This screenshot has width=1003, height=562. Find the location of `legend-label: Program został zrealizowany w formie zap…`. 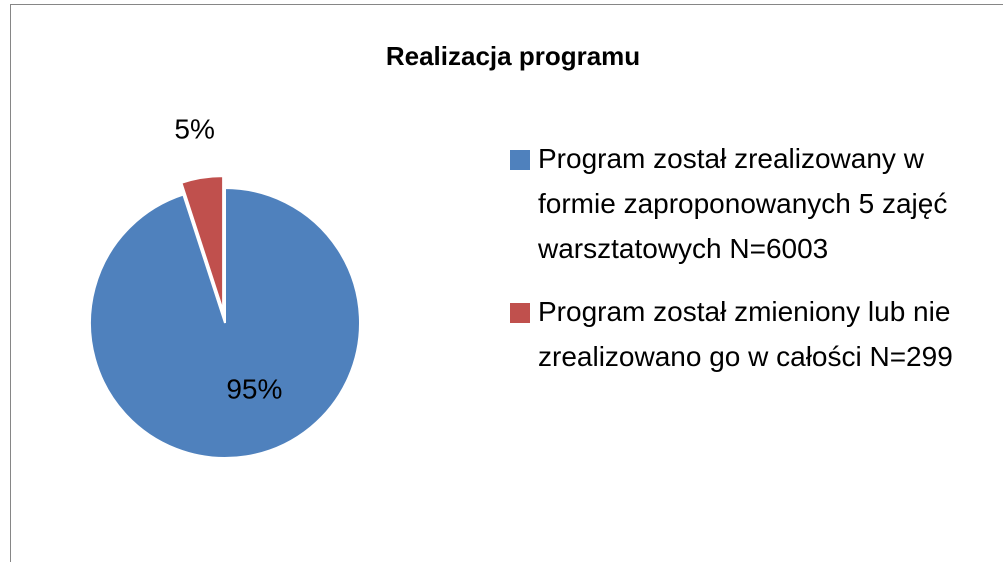

legend-label: Program został zrealizowany w formie zap… is located at coordinates (743, 203).